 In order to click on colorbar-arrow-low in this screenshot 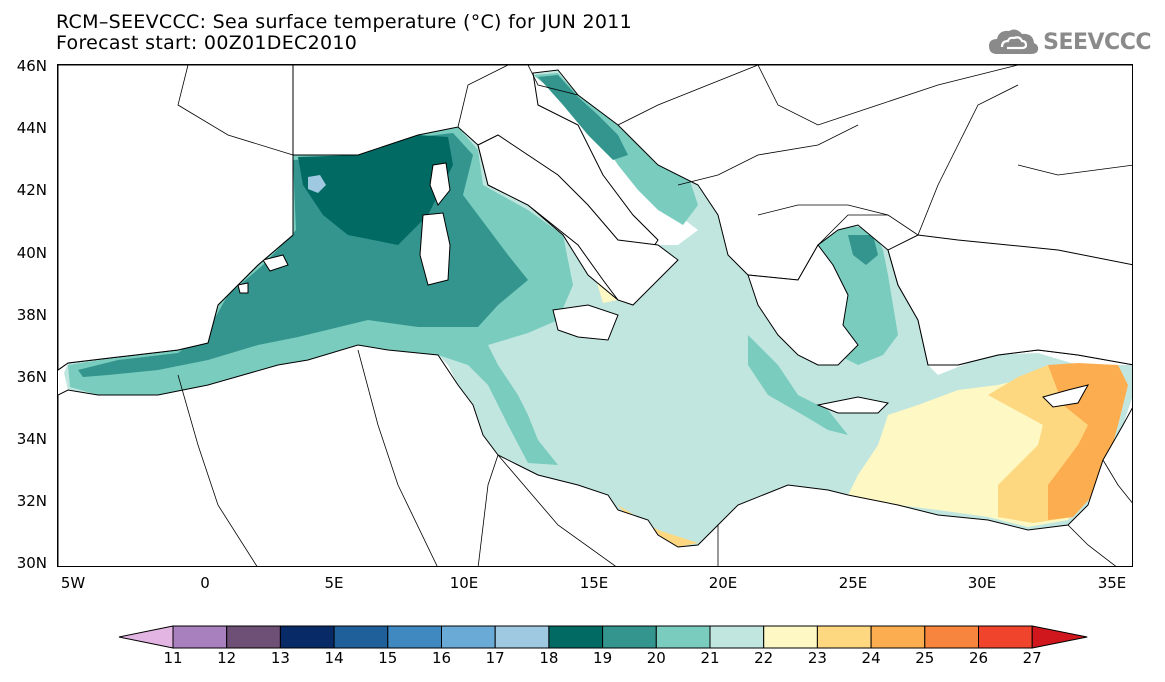, I will do `click(146, 637)`.